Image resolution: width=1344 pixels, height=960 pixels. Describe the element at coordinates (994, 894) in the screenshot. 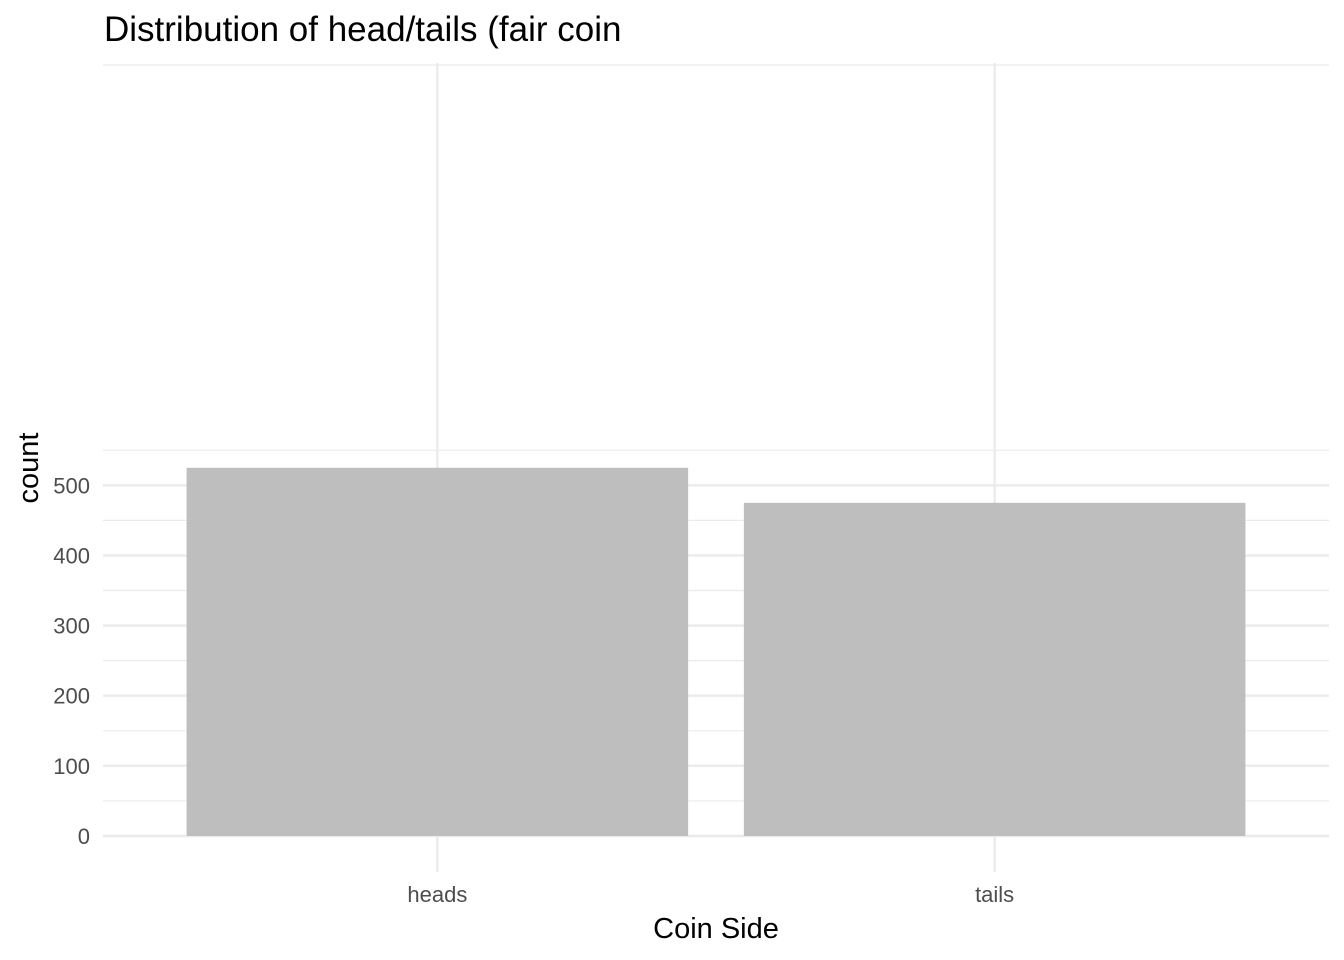

I see `x-tick-label: tails` at that location.